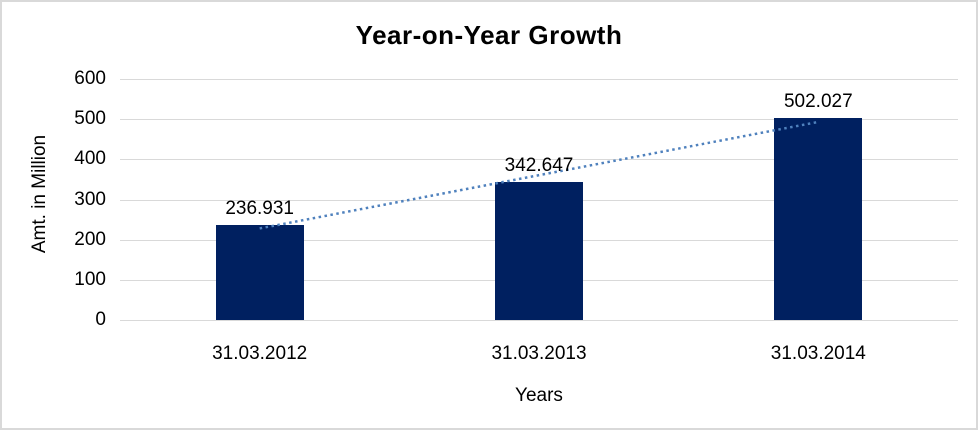 This screenshot has width=978, height=430. What do you see at coordinates (90, 119) in the screenshot?
I see `y-tick-label: 500` at bounding box center [90, 119].